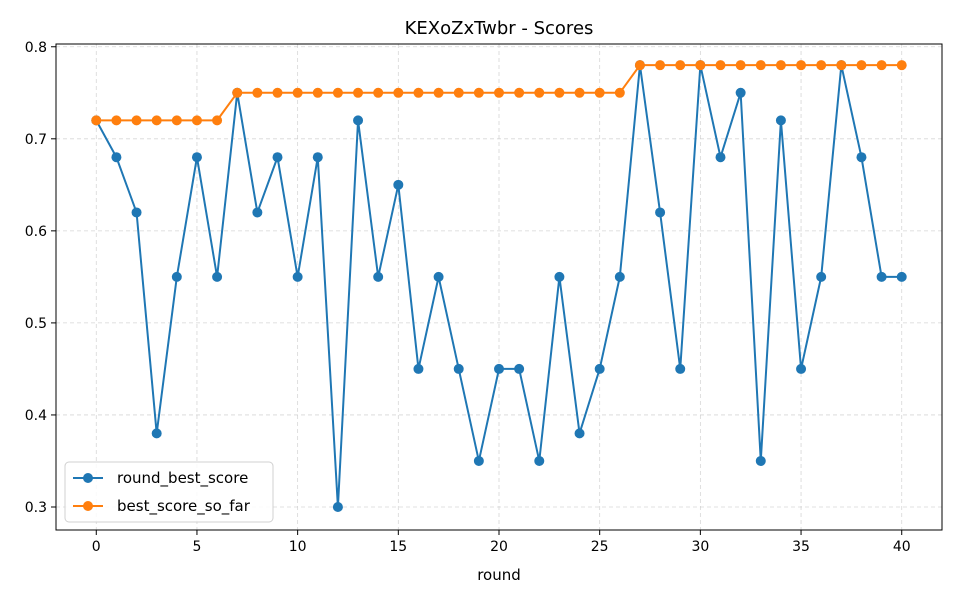 This screenshot has height=604, width=960. I want to click on x-tick-label: 10, so click(298, 547).